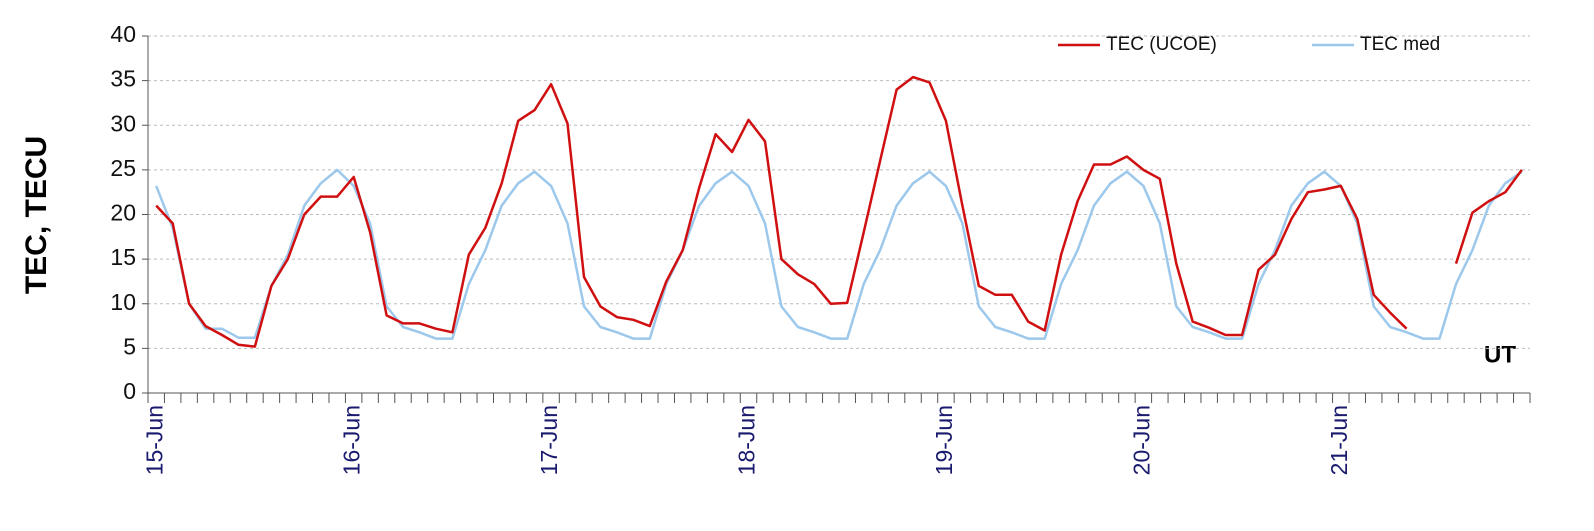 This screenshot has height=531, width=1594. I want to click on y-tick-label: 10, so click(123, 302).